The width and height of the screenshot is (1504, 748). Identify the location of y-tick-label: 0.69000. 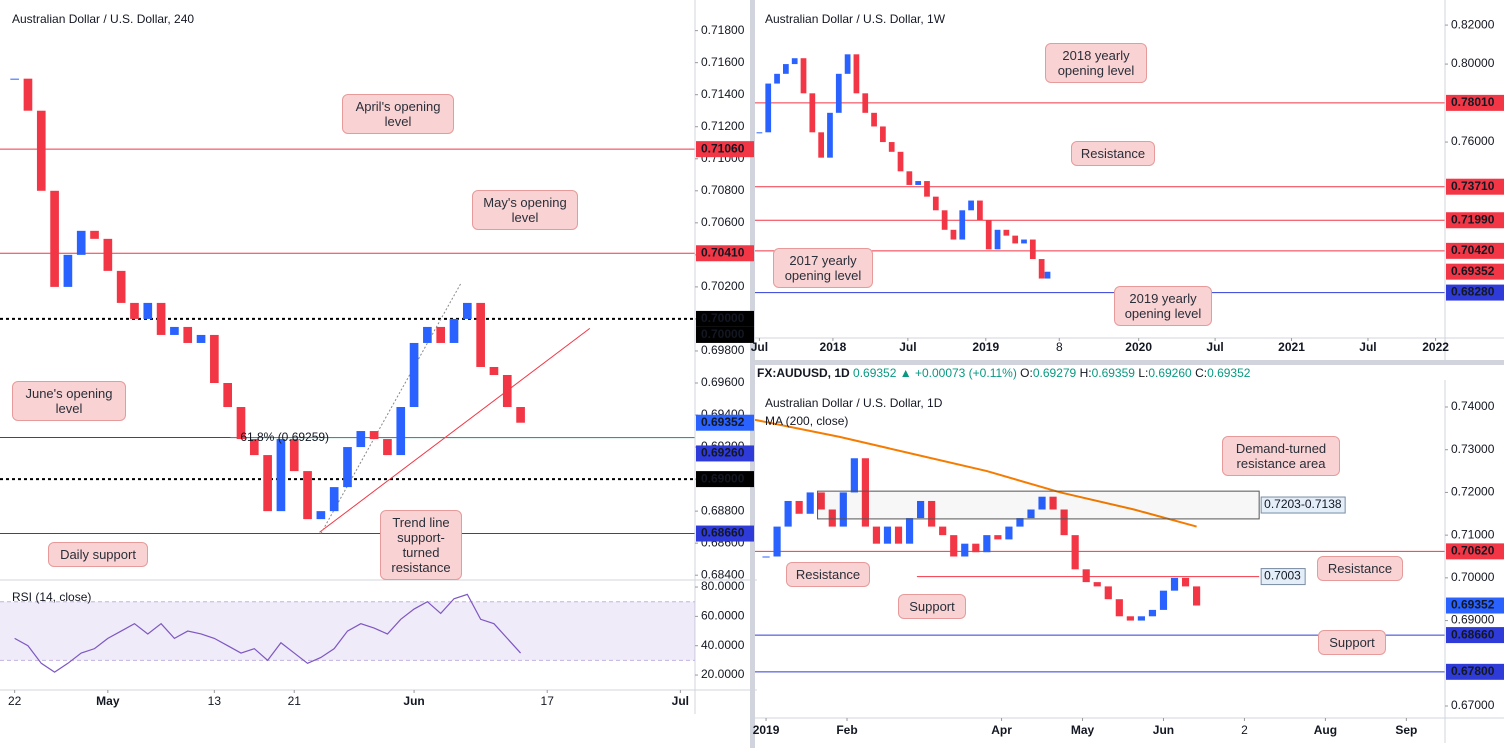
(1473, 620).